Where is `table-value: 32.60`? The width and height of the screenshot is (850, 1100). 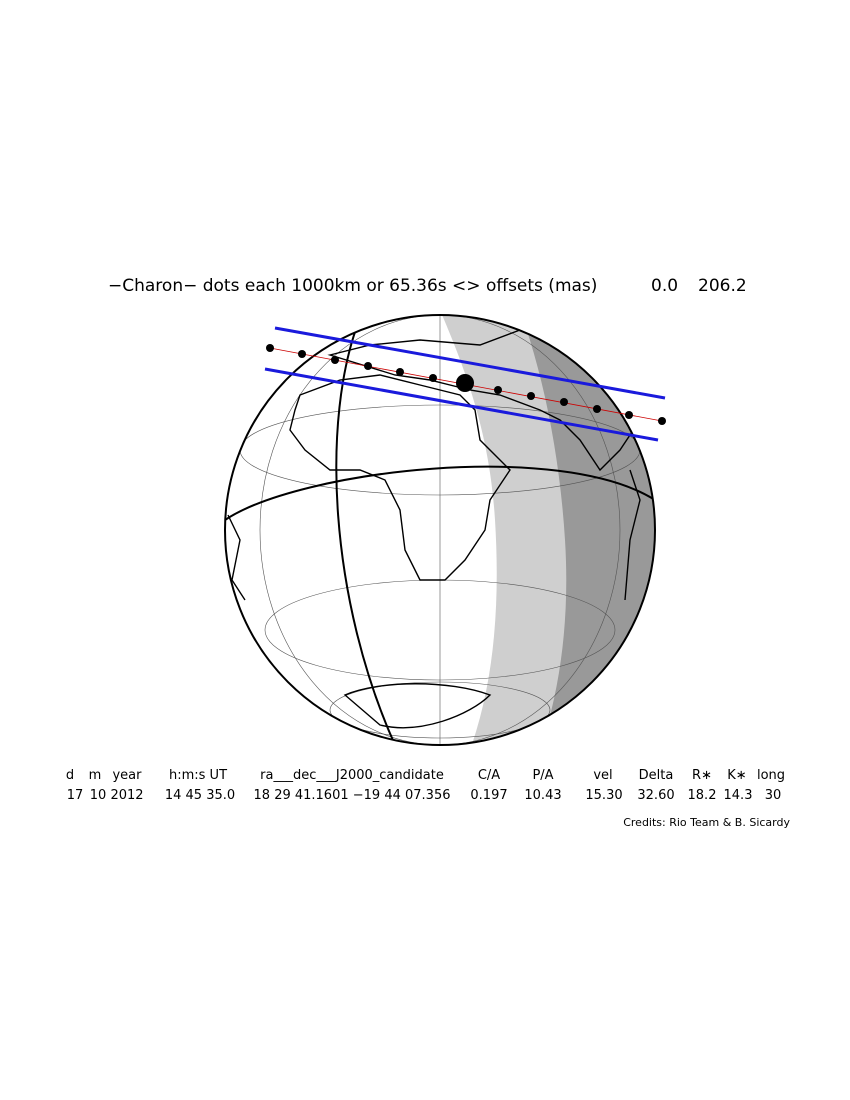
table-value: 32.60 is located at coordinates (655, 795).